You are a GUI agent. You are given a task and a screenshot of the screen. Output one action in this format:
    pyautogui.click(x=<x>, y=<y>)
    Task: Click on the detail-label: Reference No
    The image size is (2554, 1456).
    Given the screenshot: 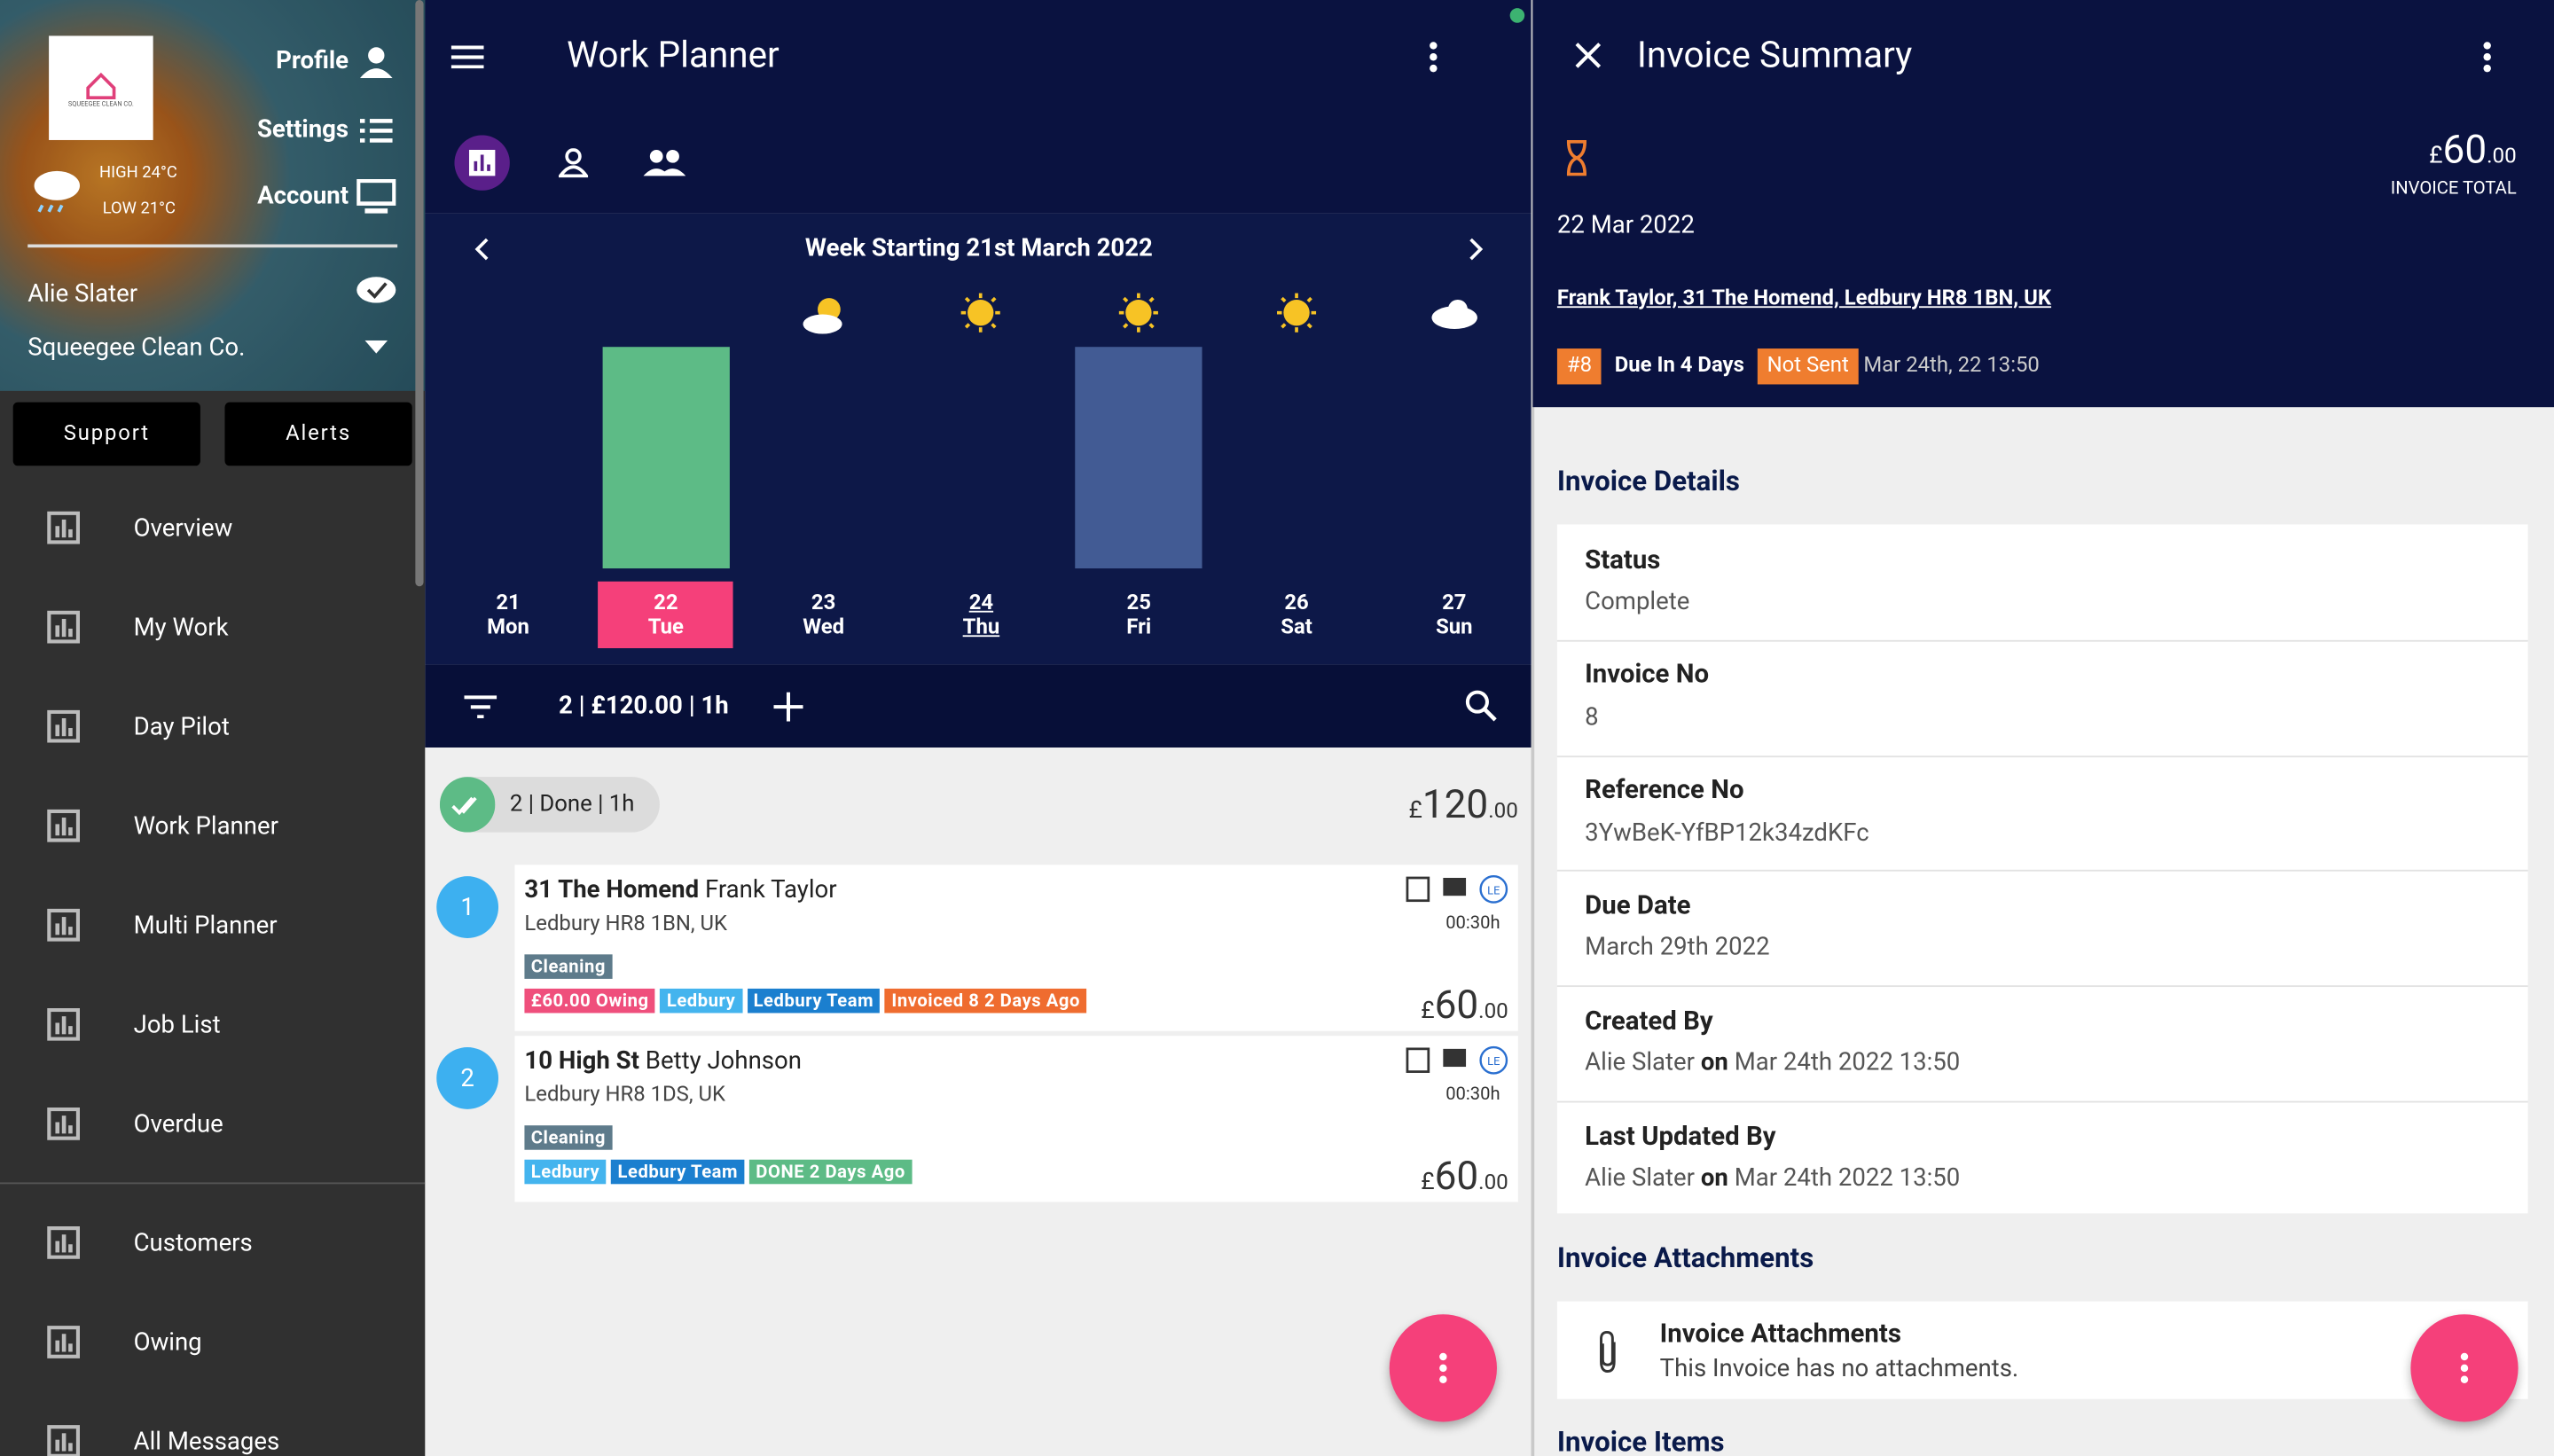 What is the action you would take?
    pyautogui.click(x=1664, y=789)
    